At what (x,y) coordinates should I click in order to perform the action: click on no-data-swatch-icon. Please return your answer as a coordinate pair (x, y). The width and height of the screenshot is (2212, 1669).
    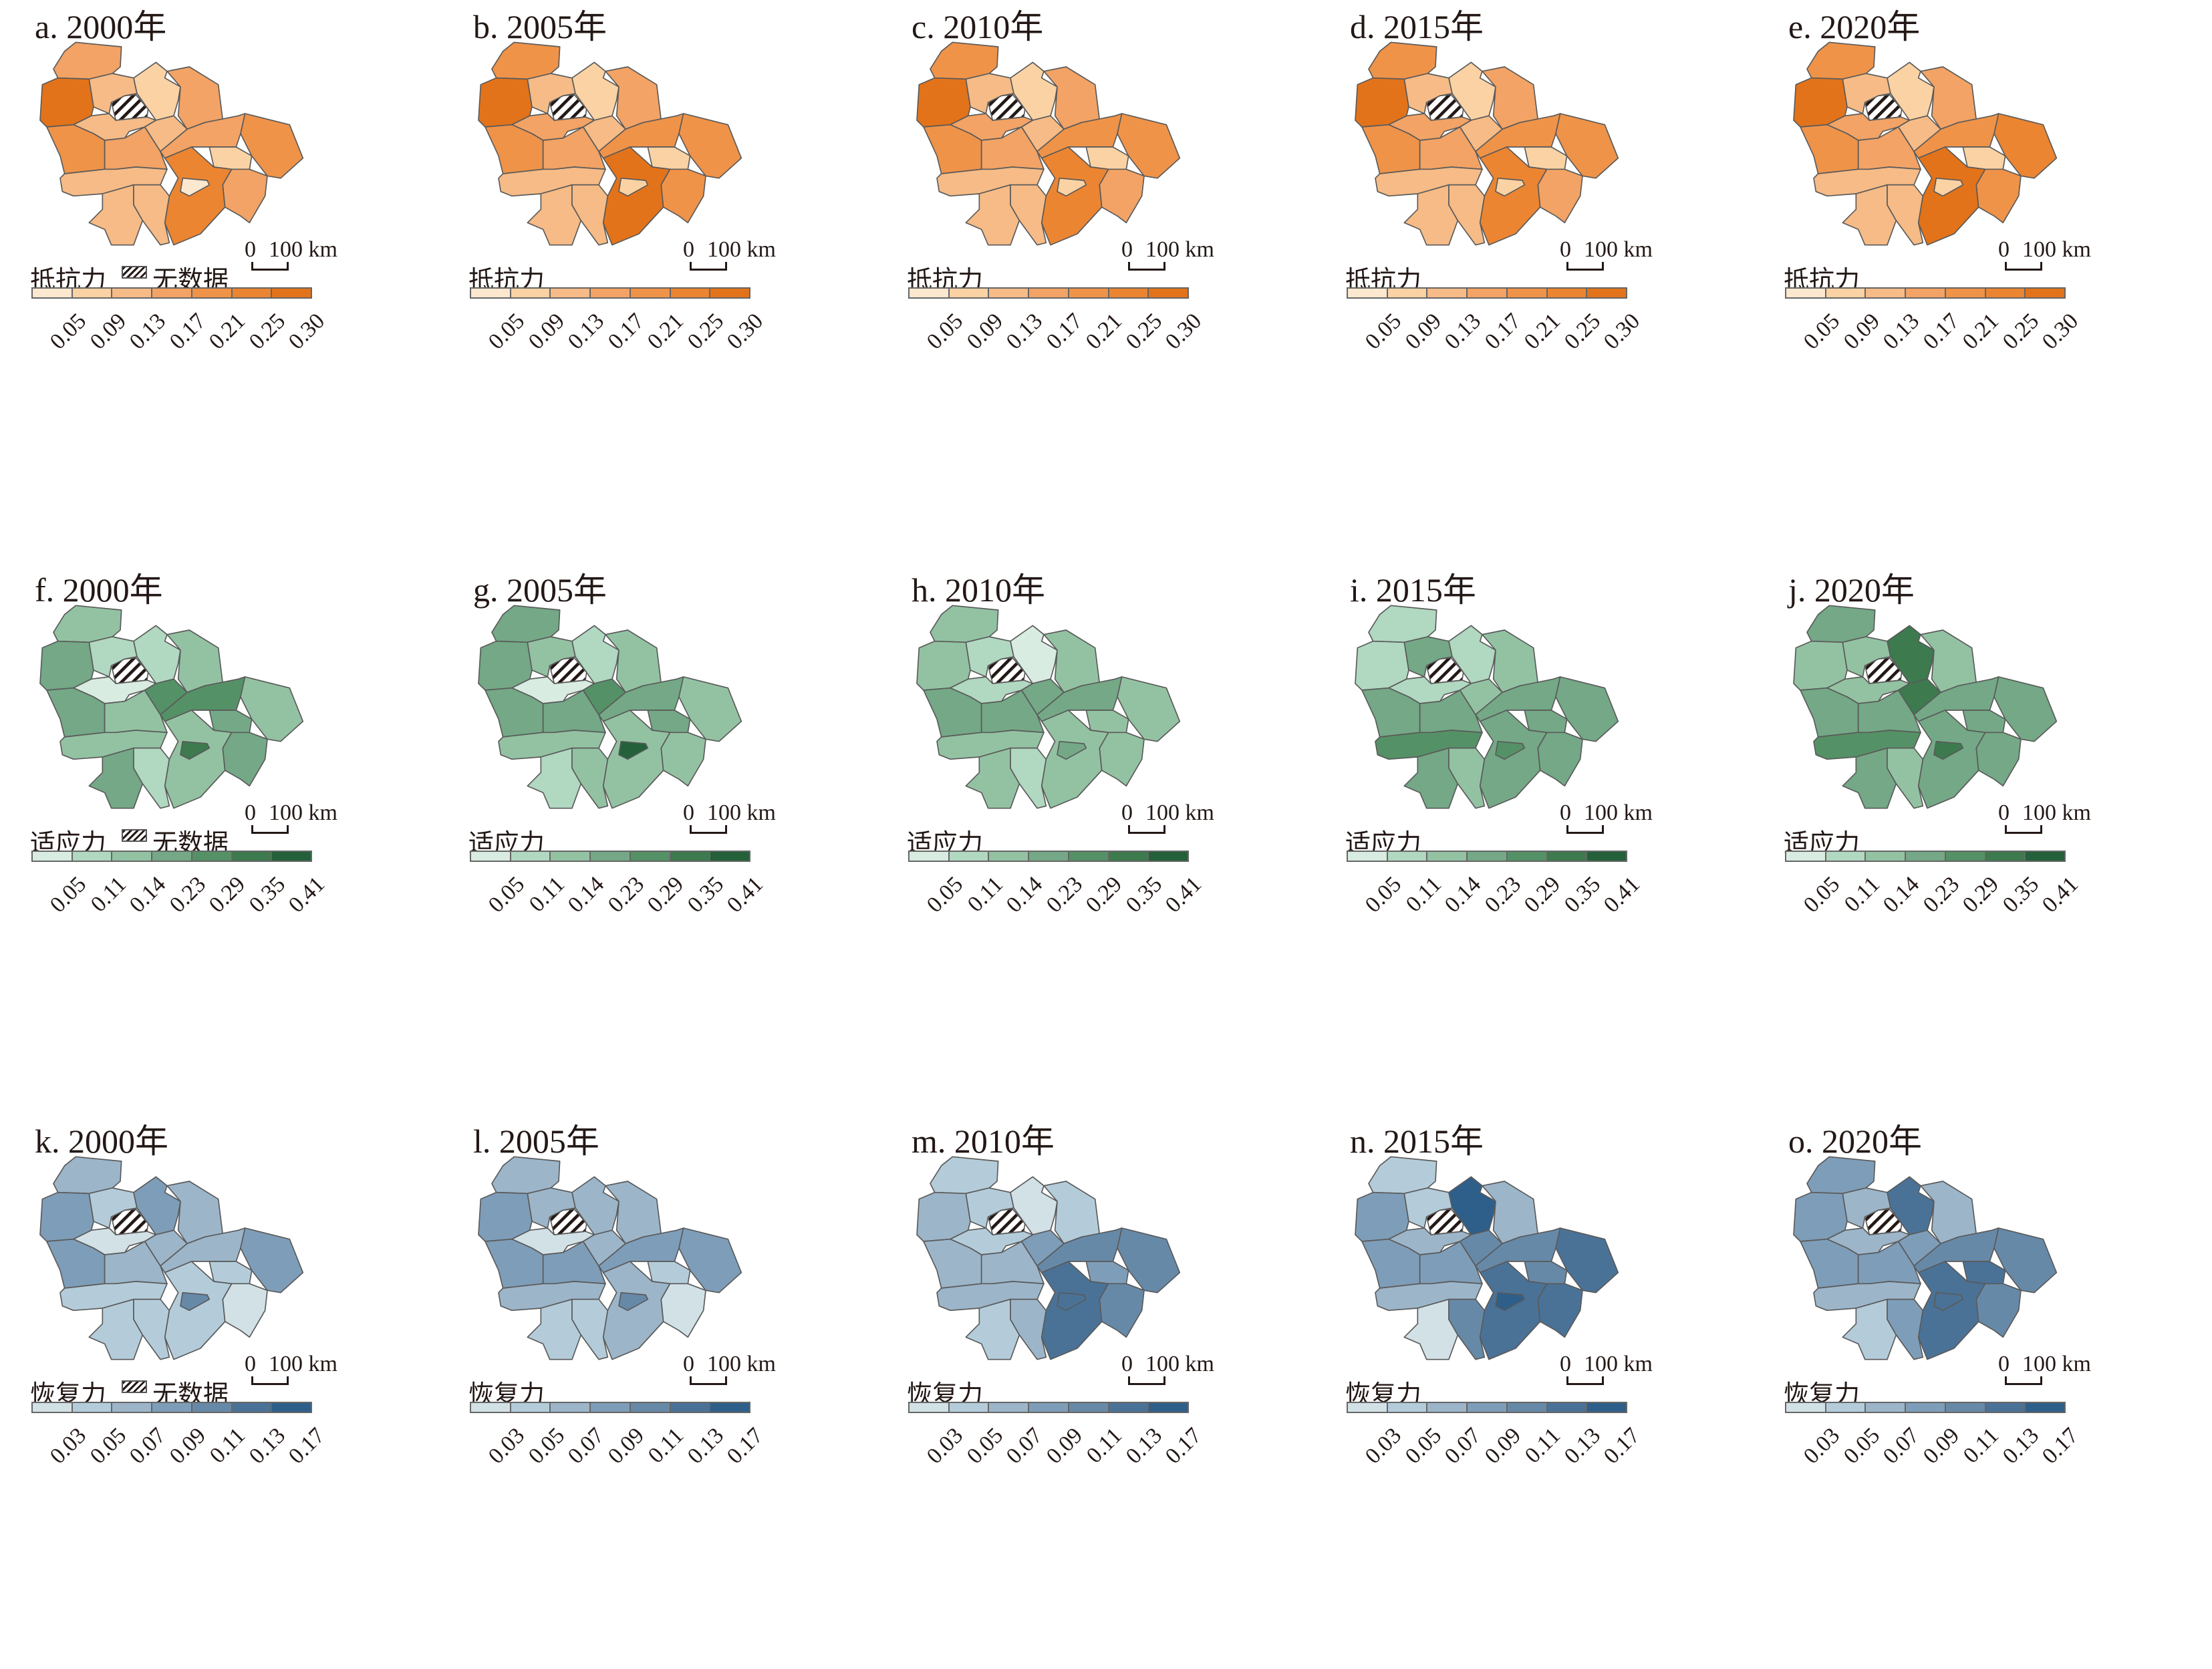
    Looking at the image, I should click on (134, 1386).